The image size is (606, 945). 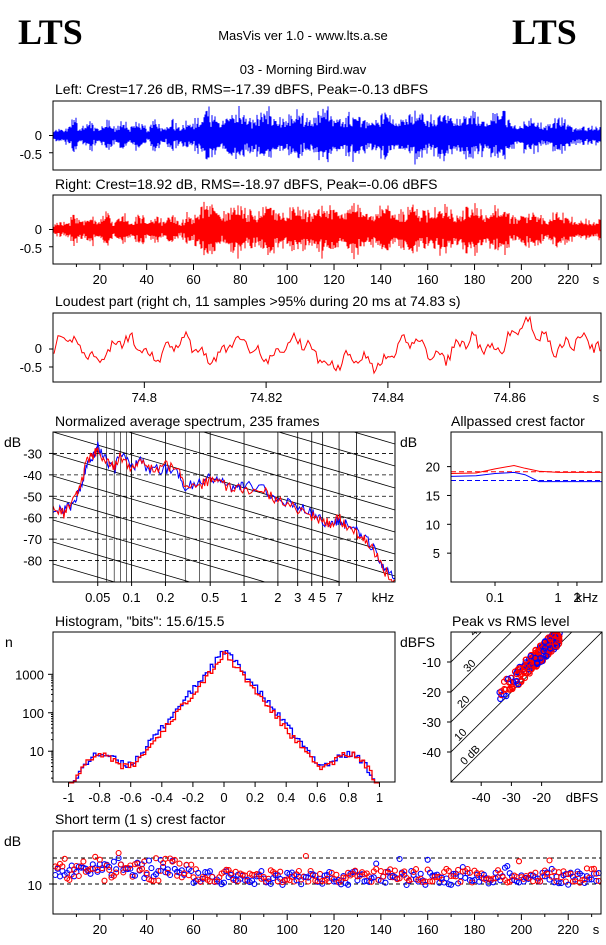 What do you see at coordinates (325, 869) in the screenshot?
I see `short-term-crest-plot` at bounding box center [325, 869].